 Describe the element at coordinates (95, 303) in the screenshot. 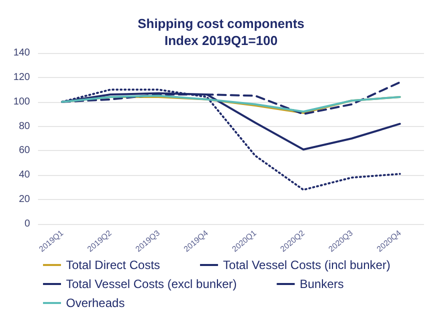

I see `legend-label: Overheads` at that location.